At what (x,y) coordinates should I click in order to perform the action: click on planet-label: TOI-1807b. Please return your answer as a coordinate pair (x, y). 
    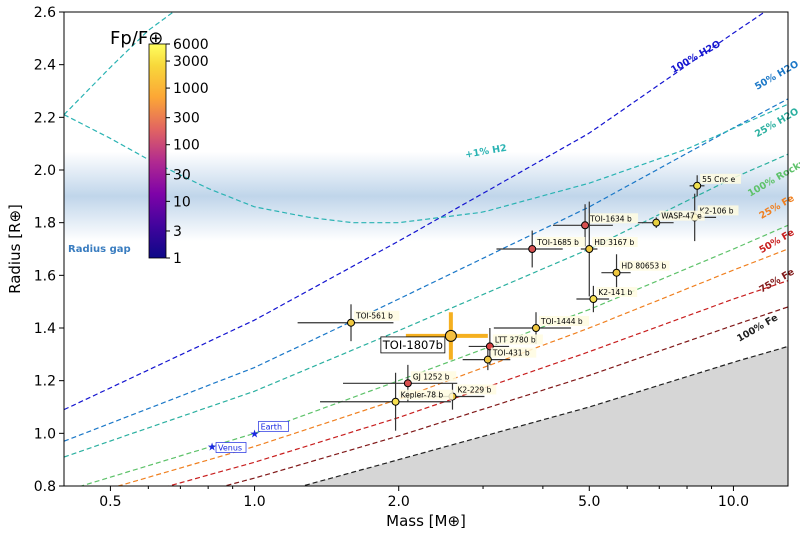
    Looking at the image, I should click on (412, 345).